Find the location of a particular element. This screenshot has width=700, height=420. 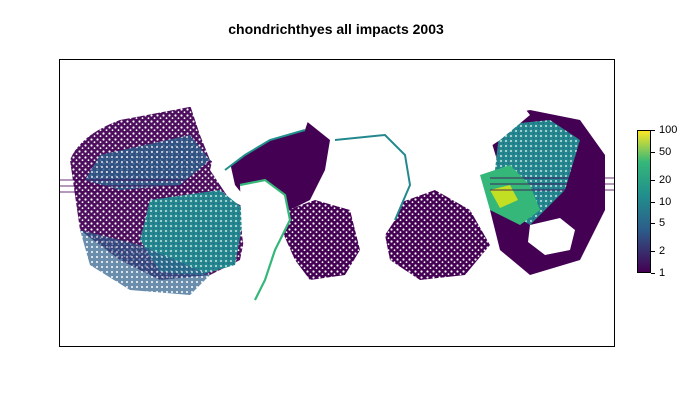

equatorial-stripes is located at coordinates (337, 185).